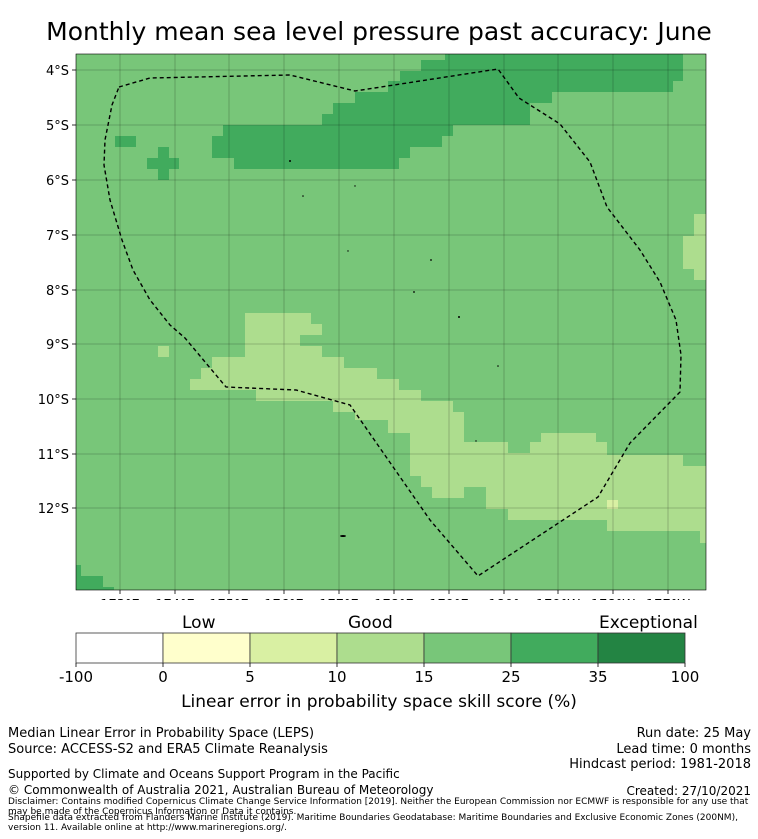 The width and height of the screenshot is (758, 839). Describe the element at coordinates (53, 509) in the screenshot. I see `lat-label: 12°S` at that location.